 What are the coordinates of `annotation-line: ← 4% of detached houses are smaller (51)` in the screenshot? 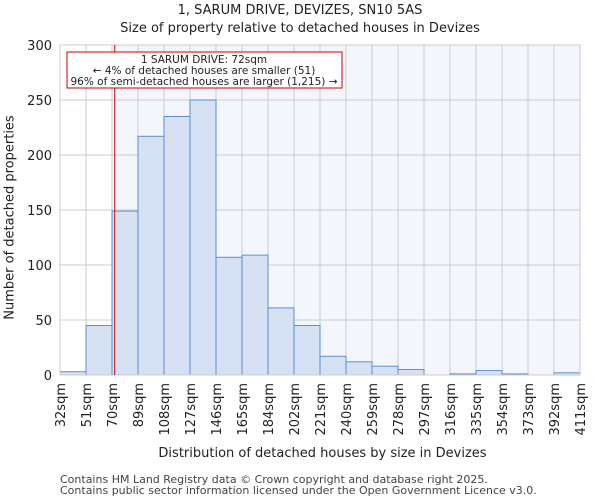 It's located at (204, 71).